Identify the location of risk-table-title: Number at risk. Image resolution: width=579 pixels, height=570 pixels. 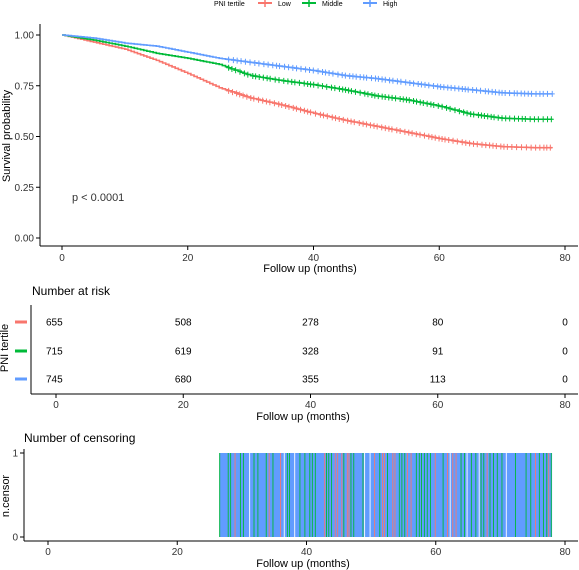
(71, 291).